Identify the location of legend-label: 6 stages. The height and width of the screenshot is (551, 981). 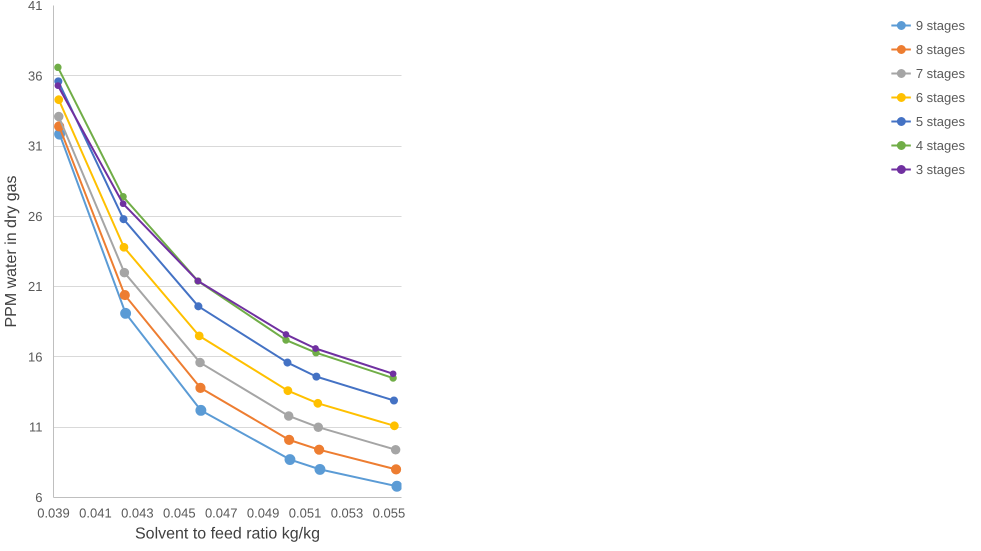
(940, 97).